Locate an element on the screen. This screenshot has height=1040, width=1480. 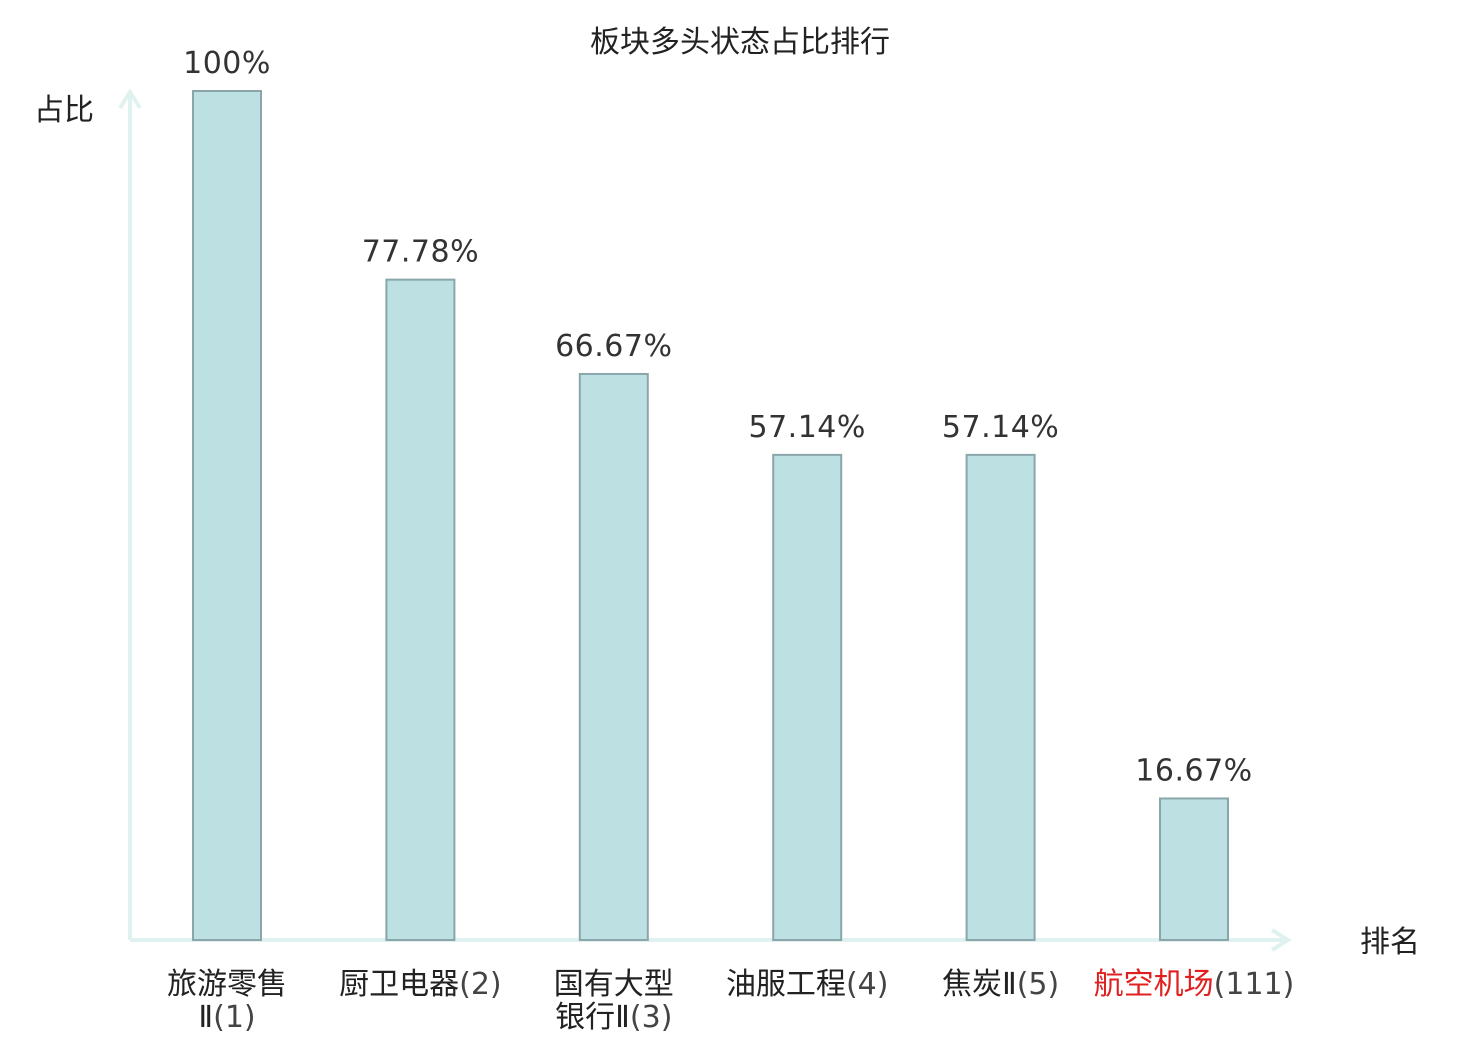
bar-value-label: 77.78% is located at coordinates (420, 252).